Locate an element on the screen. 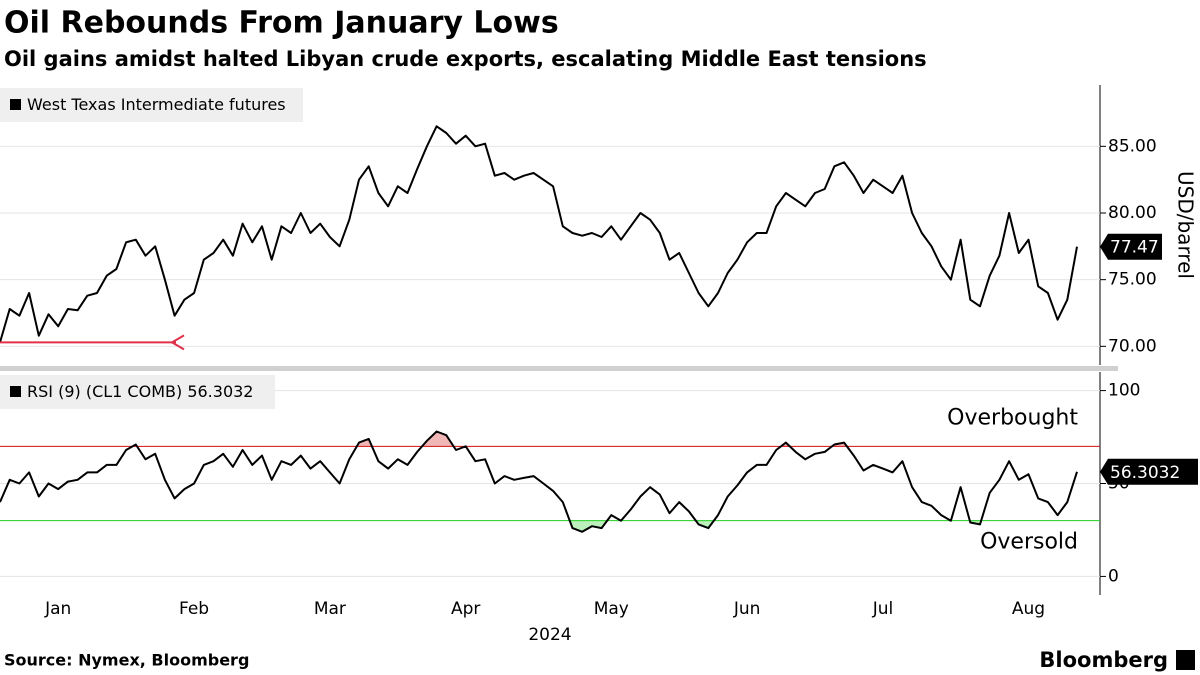 The image size is (1200, 675). threshold-label: Overbought is located at coordinates (1012, 417).